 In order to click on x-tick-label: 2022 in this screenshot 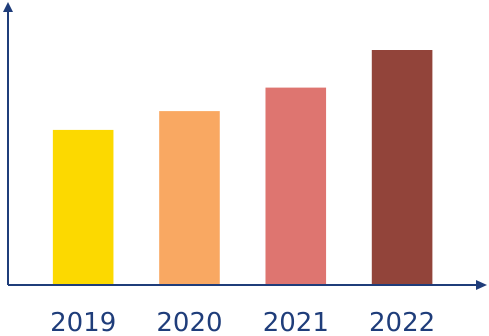, I will do `click(402, 322)`.